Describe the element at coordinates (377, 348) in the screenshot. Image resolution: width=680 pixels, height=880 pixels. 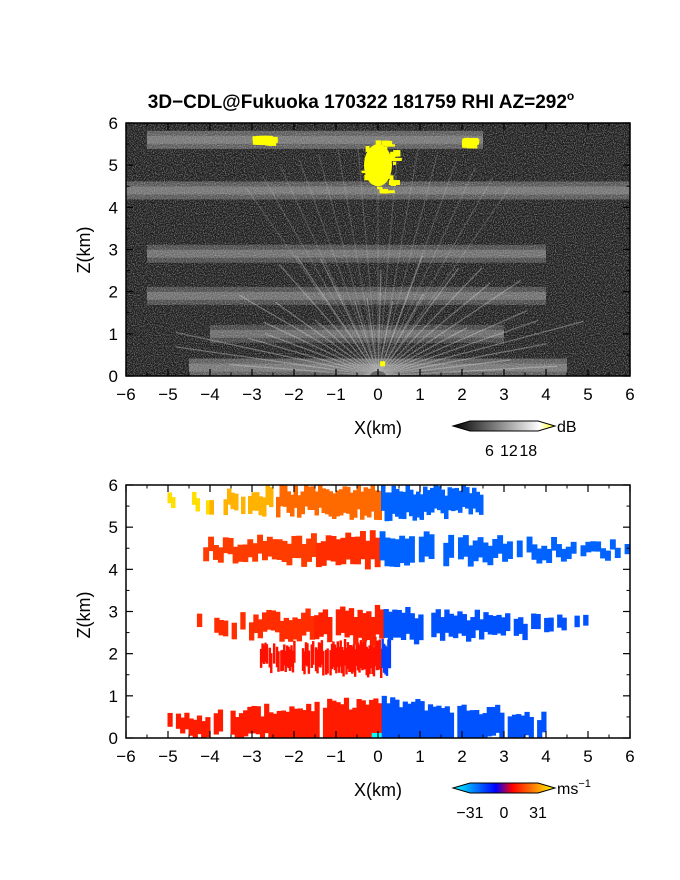
I see `ground-clutter-glow` at that location.